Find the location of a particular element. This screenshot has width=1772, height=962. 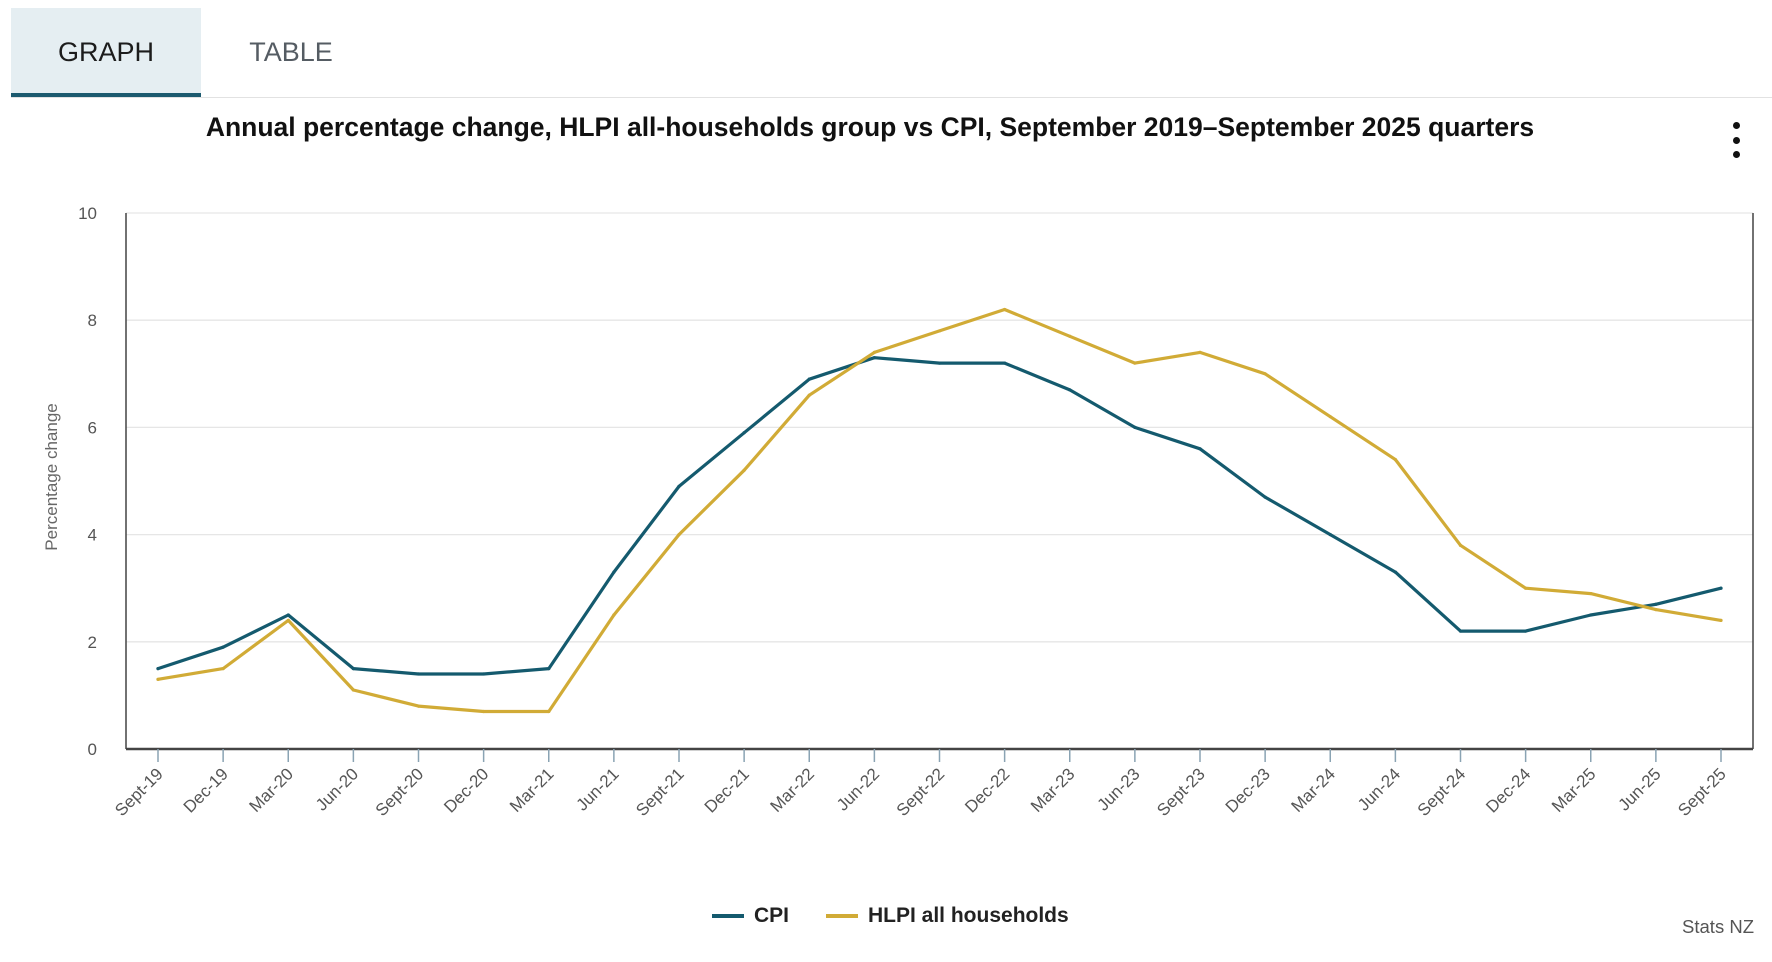

x-tick-label: Mar-22 is located at coordinates (793, 790).